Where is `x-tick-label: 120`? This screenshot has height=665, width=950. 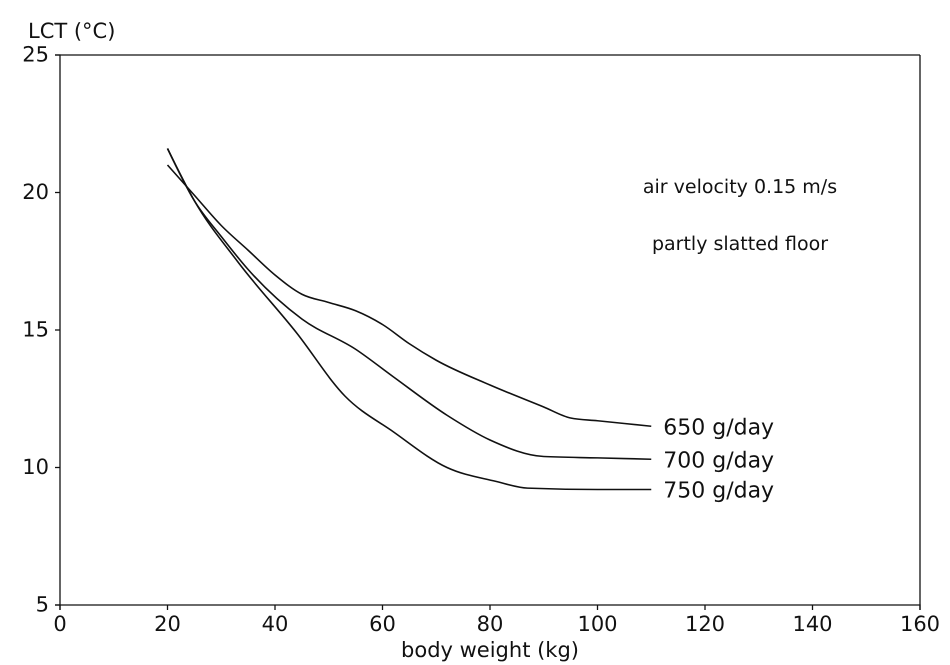 x-tick-label: 120 is located at coordinates (705, 624).